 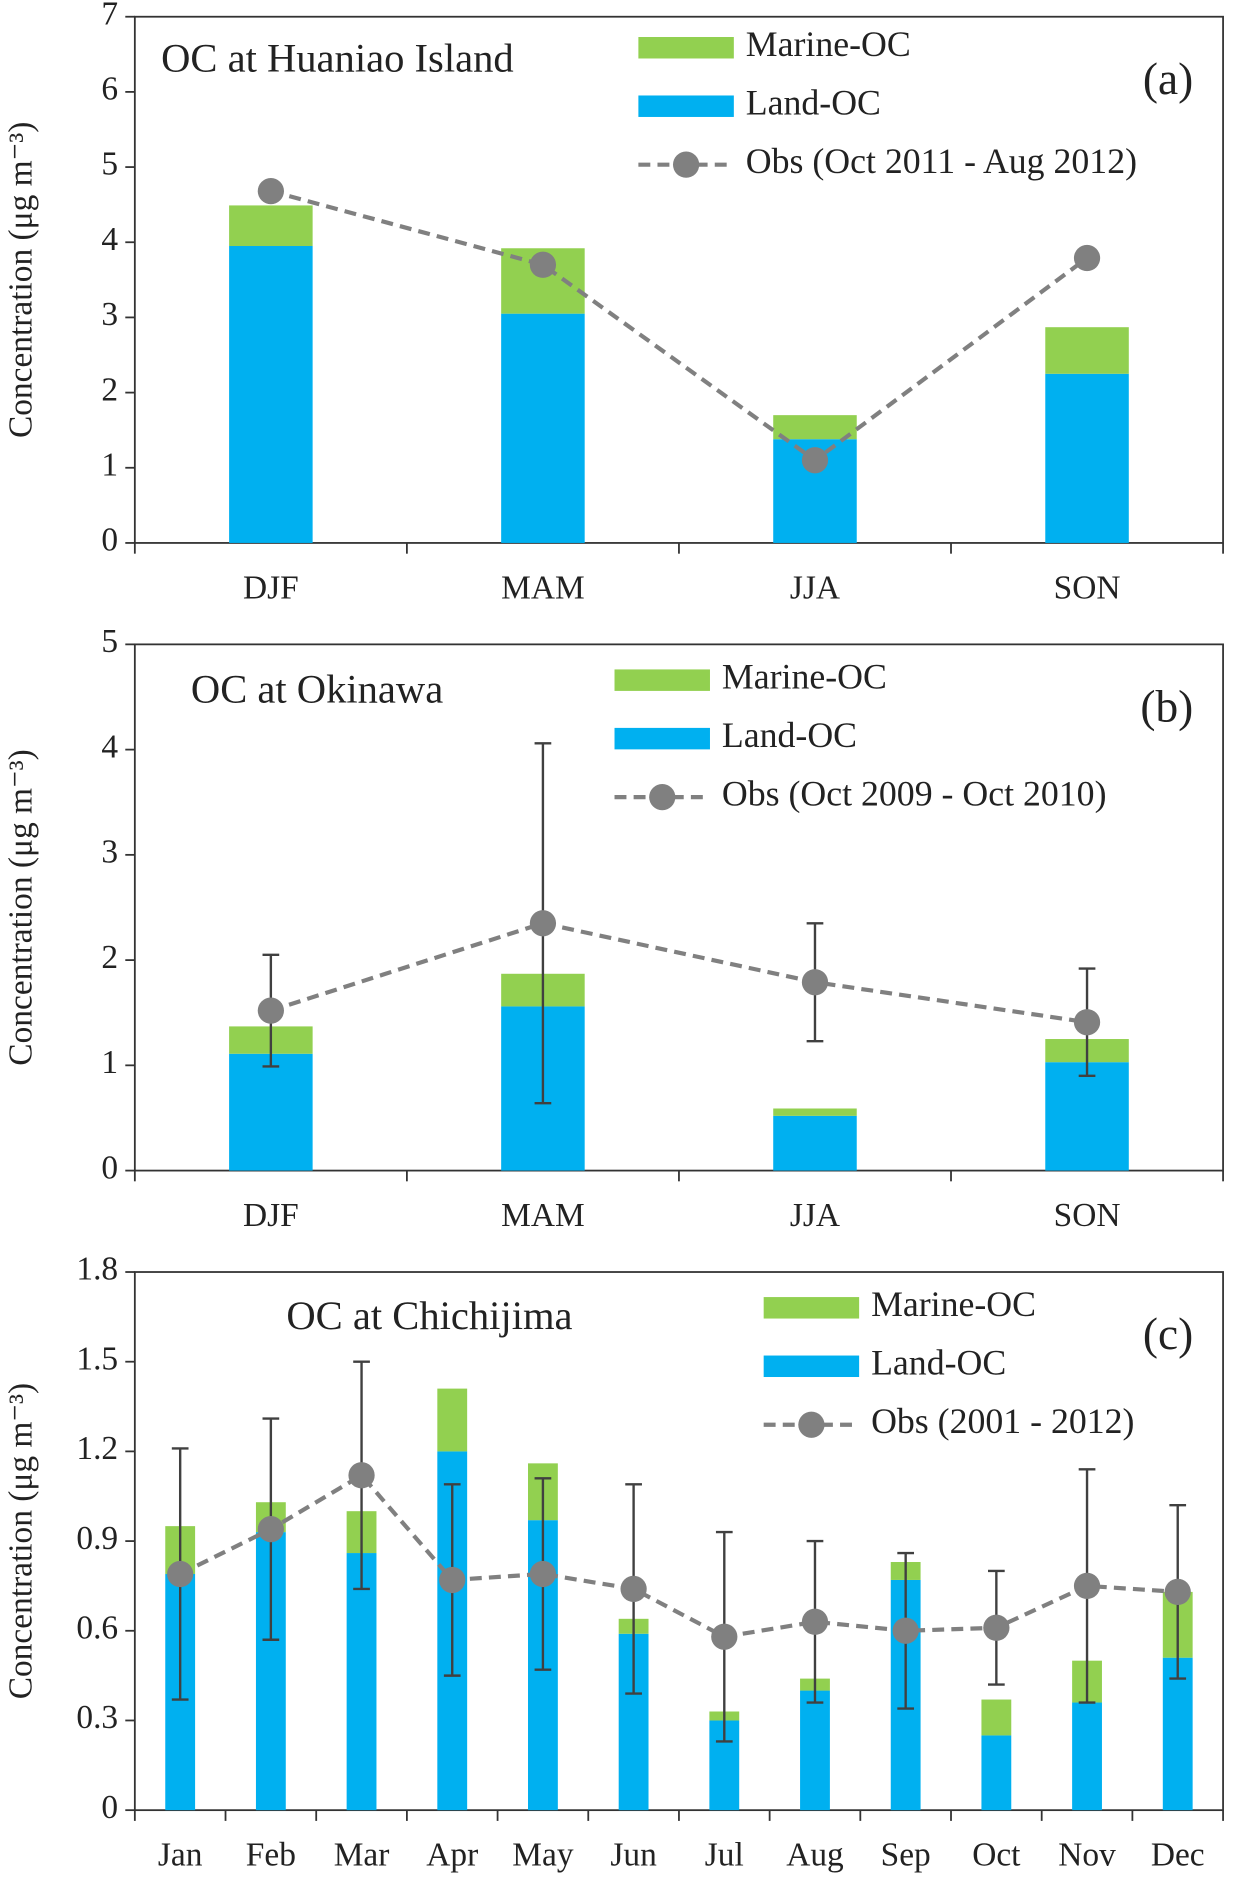 What do you see at coordinates (996, 1855) in the screenshot?
I see `x-tick-label: Oct` at bounding box center [996, 1855].